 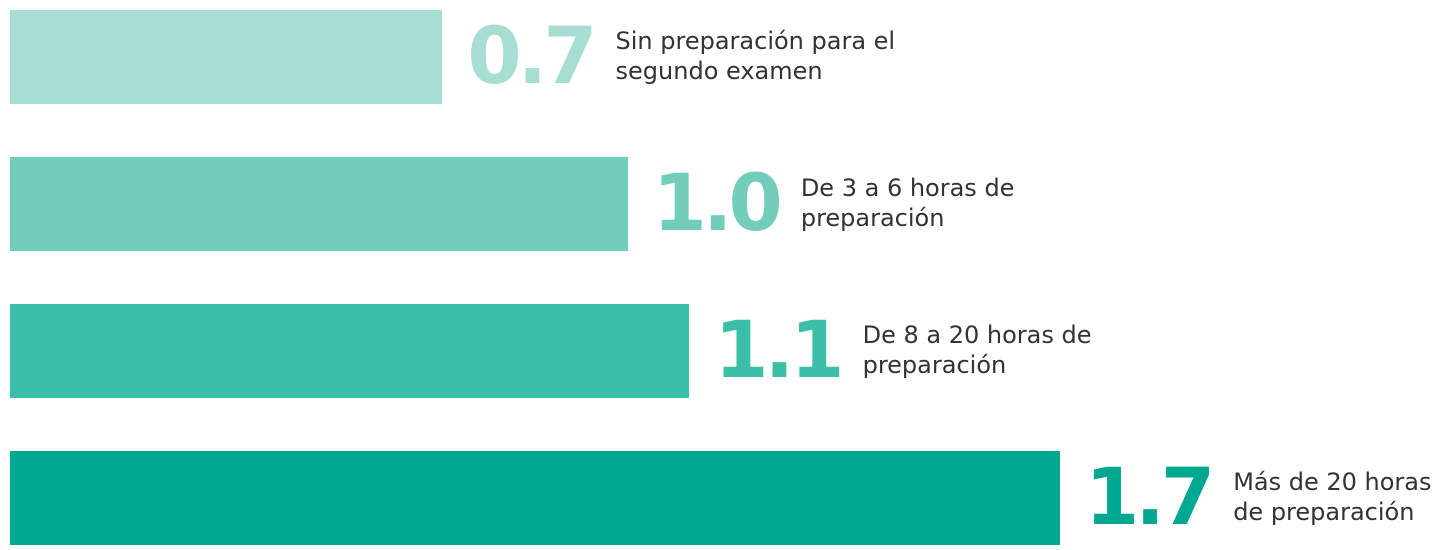 I want to click on bar-label: 1.7 Más de 20 horas de preparación, so click(x=1267, y=498).